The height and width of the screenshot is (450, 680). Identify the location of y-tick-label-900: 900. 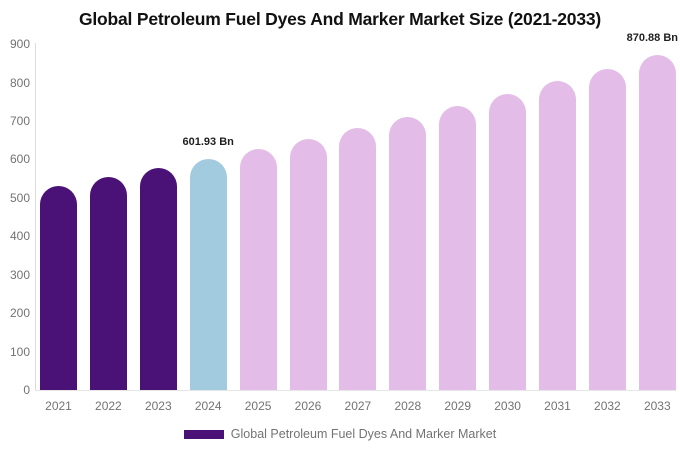
(19, 44).